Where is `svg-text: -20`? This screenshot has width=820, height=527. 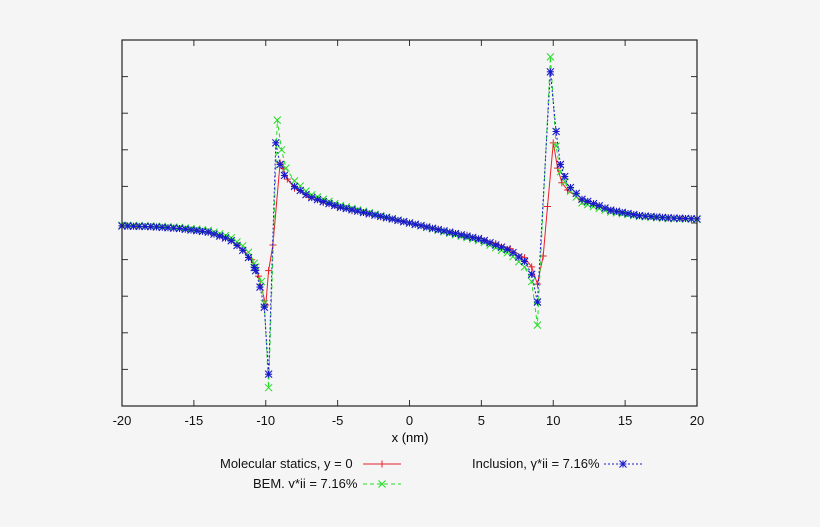
svg-text: -20 is located at coordinates (122, 420).